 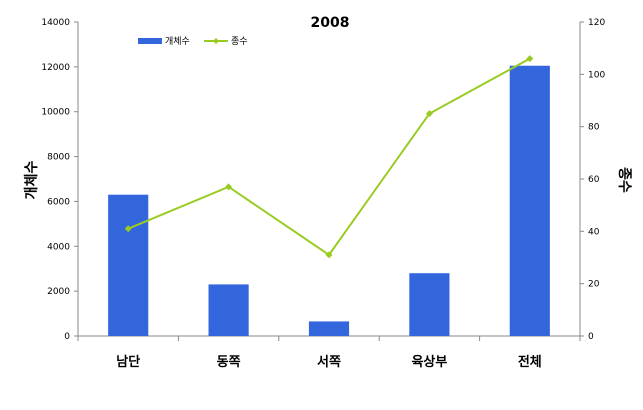 I want to click on legend-swatch-marker, so click(x=216, y=41).